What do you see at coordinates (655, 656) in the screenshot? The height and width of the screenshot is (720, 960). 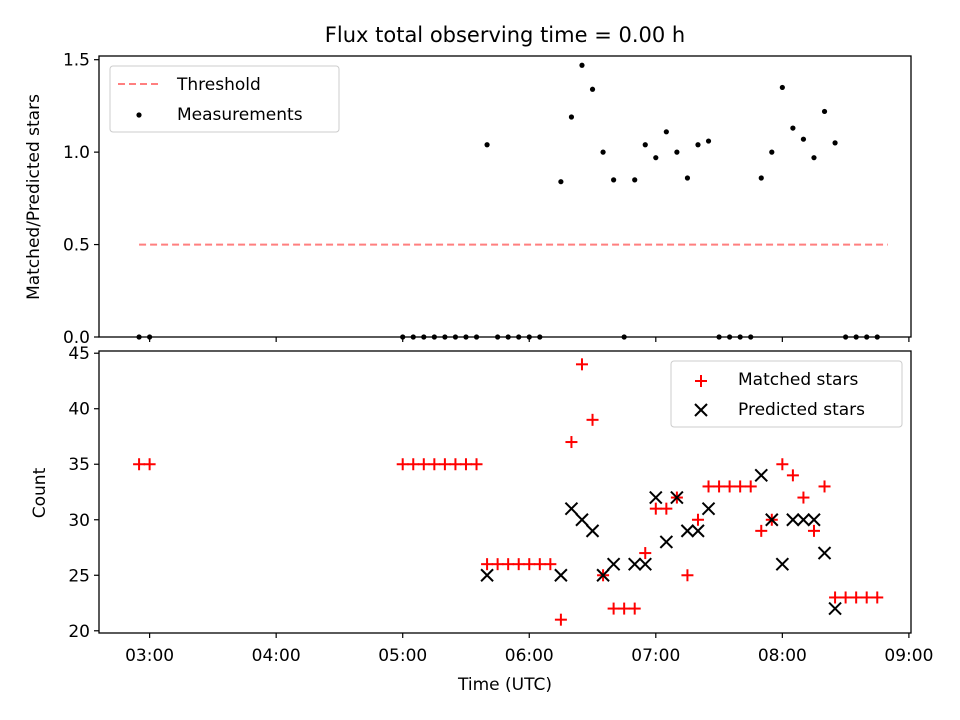 I see `x-tick-label: 07:00` at bounding box center [655, 656].